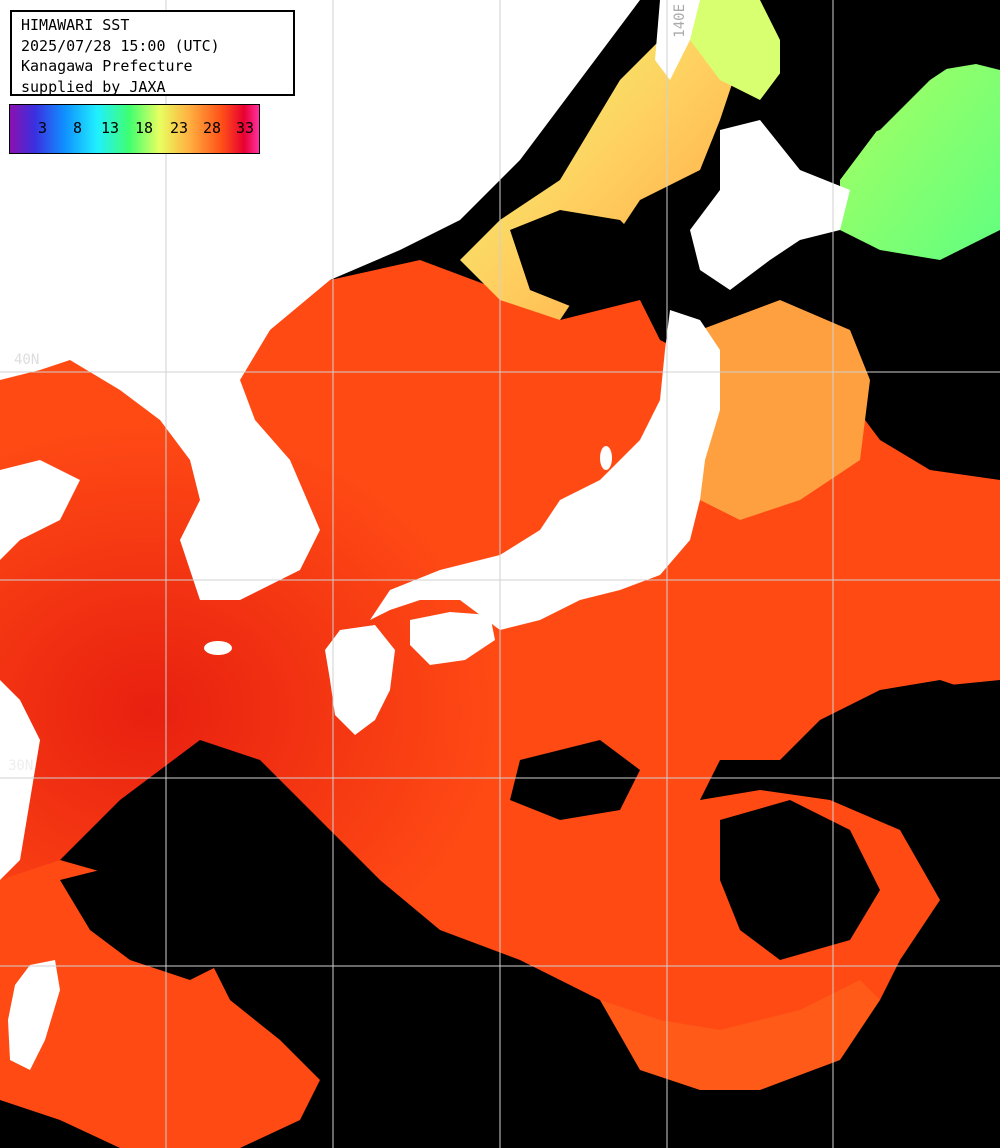 The height and width of the screenshot is (1148, 1000). I want to click on land-taiwan, so click(34, 1015).